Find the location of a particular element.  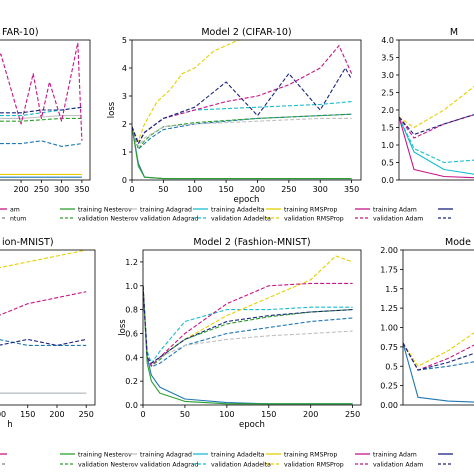

series-line-training-adam is located at coordinates (436, 147).